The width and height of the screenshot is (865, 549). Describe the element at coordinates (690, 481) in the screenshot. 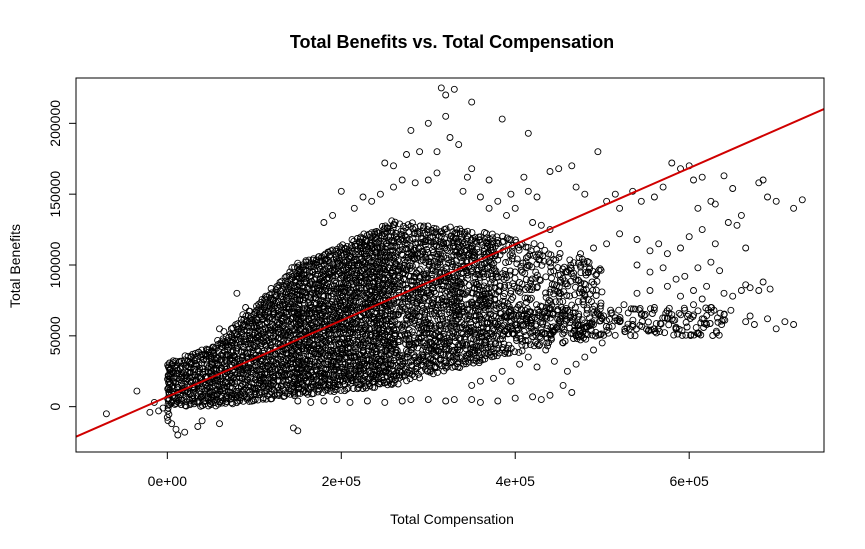

I see `x-tick-label: 6e+05` at that location.